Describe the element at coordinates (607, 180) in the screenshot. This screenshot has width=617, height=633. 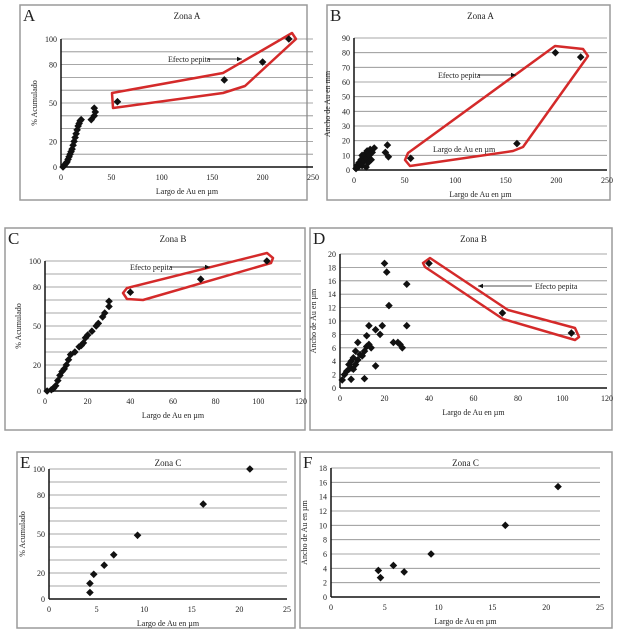
I see `x-tick-label: 250` at that location.